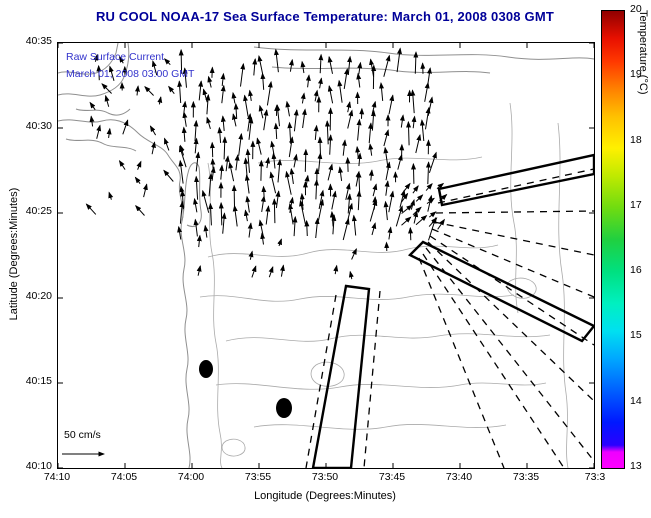 The width and height of the screenshot is (651, 518). Describe the element at coordinates (57, 477) in the screenshot. I see `x-tick-label: 74:10` at that location.